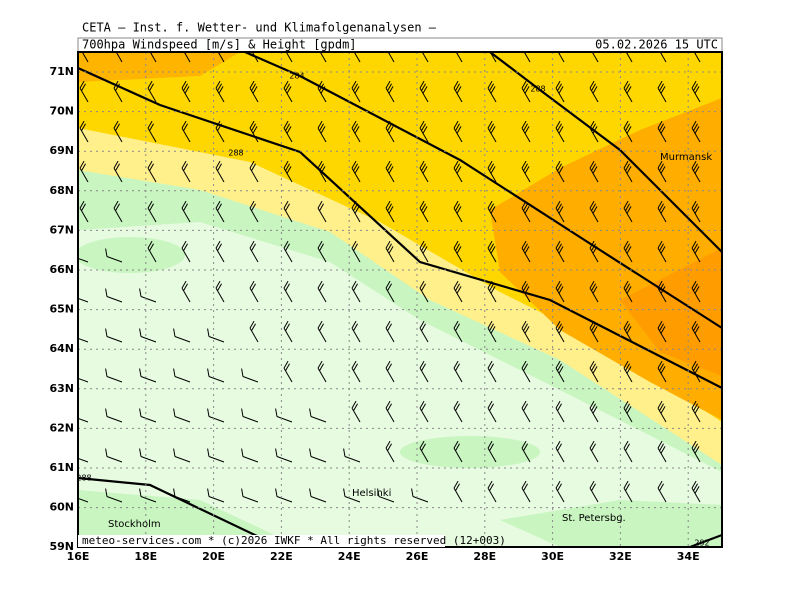 Image resolution: width=800 pixels, height=600 pixels. Describe the element at coordinates (261, 541) in the screenshot. I see `footer-box` at that location.